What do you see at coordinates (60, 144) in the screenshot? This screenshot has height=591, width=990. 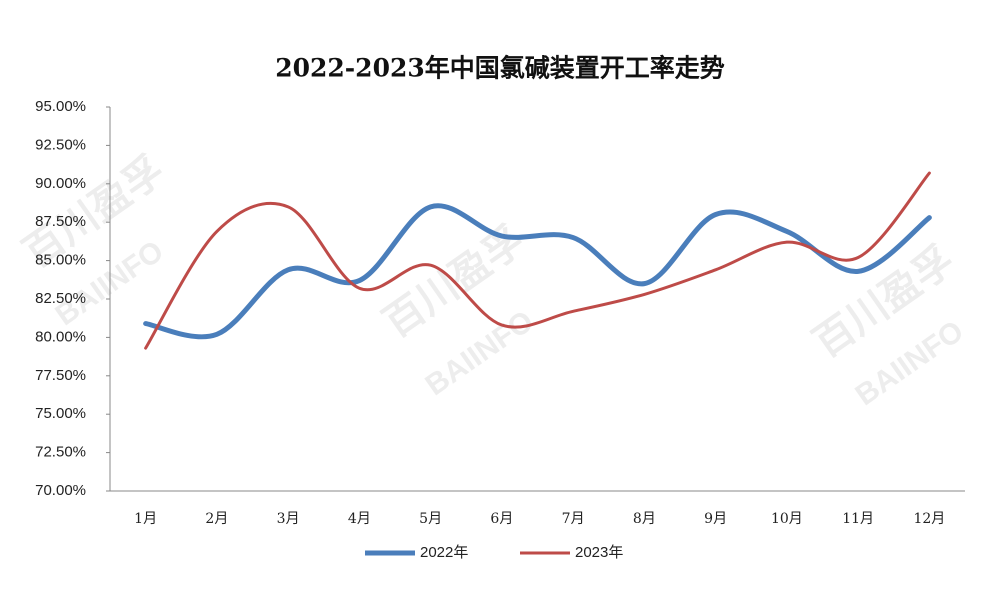 I see `y-tick-label: 92.50%` at bounding box center [60, 144].